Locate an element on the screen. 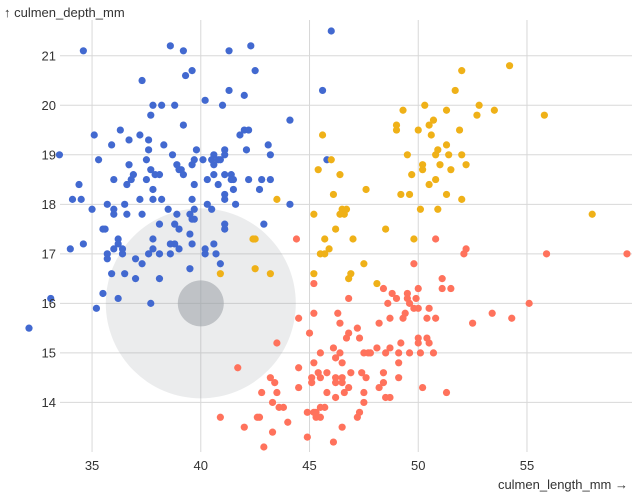 The height and width of the screenshot is (503, 640). y-tick-label: 16 is located at coordinates (49, 303).